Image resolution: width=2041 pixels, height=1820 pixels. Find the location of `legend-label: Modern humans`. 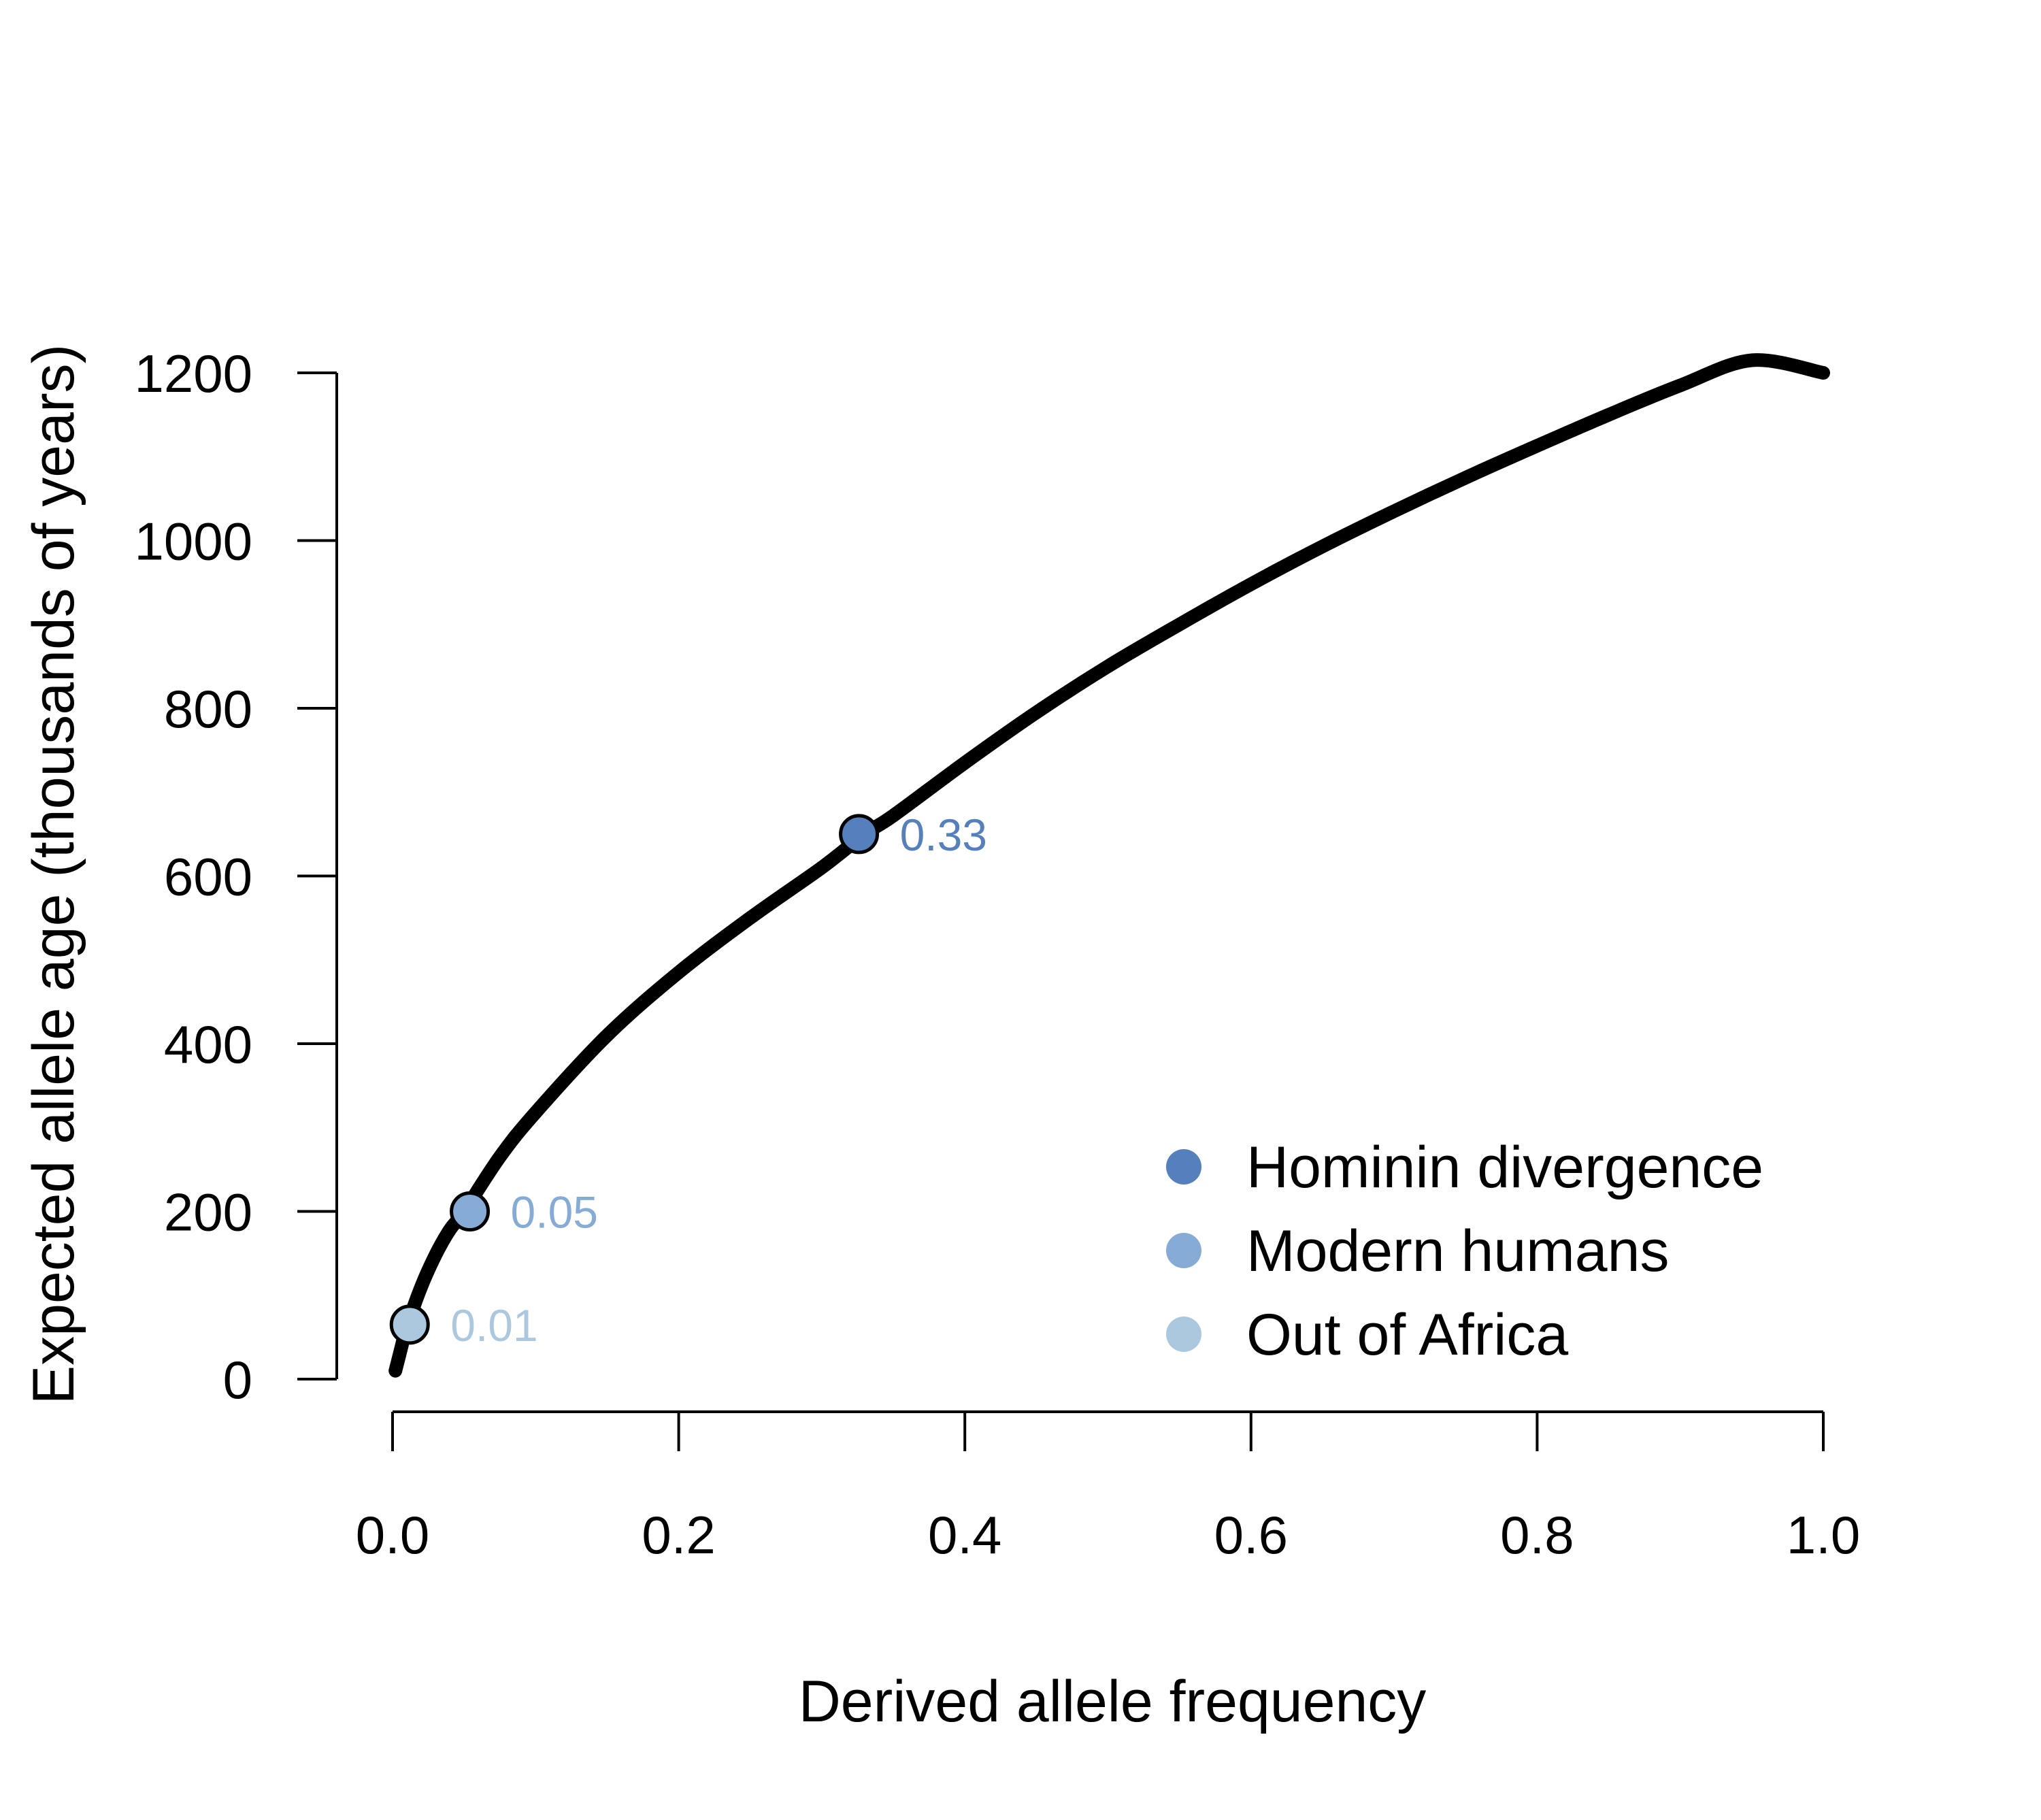

legend-label: Modern humans is located at coordinates (1457, 1252).